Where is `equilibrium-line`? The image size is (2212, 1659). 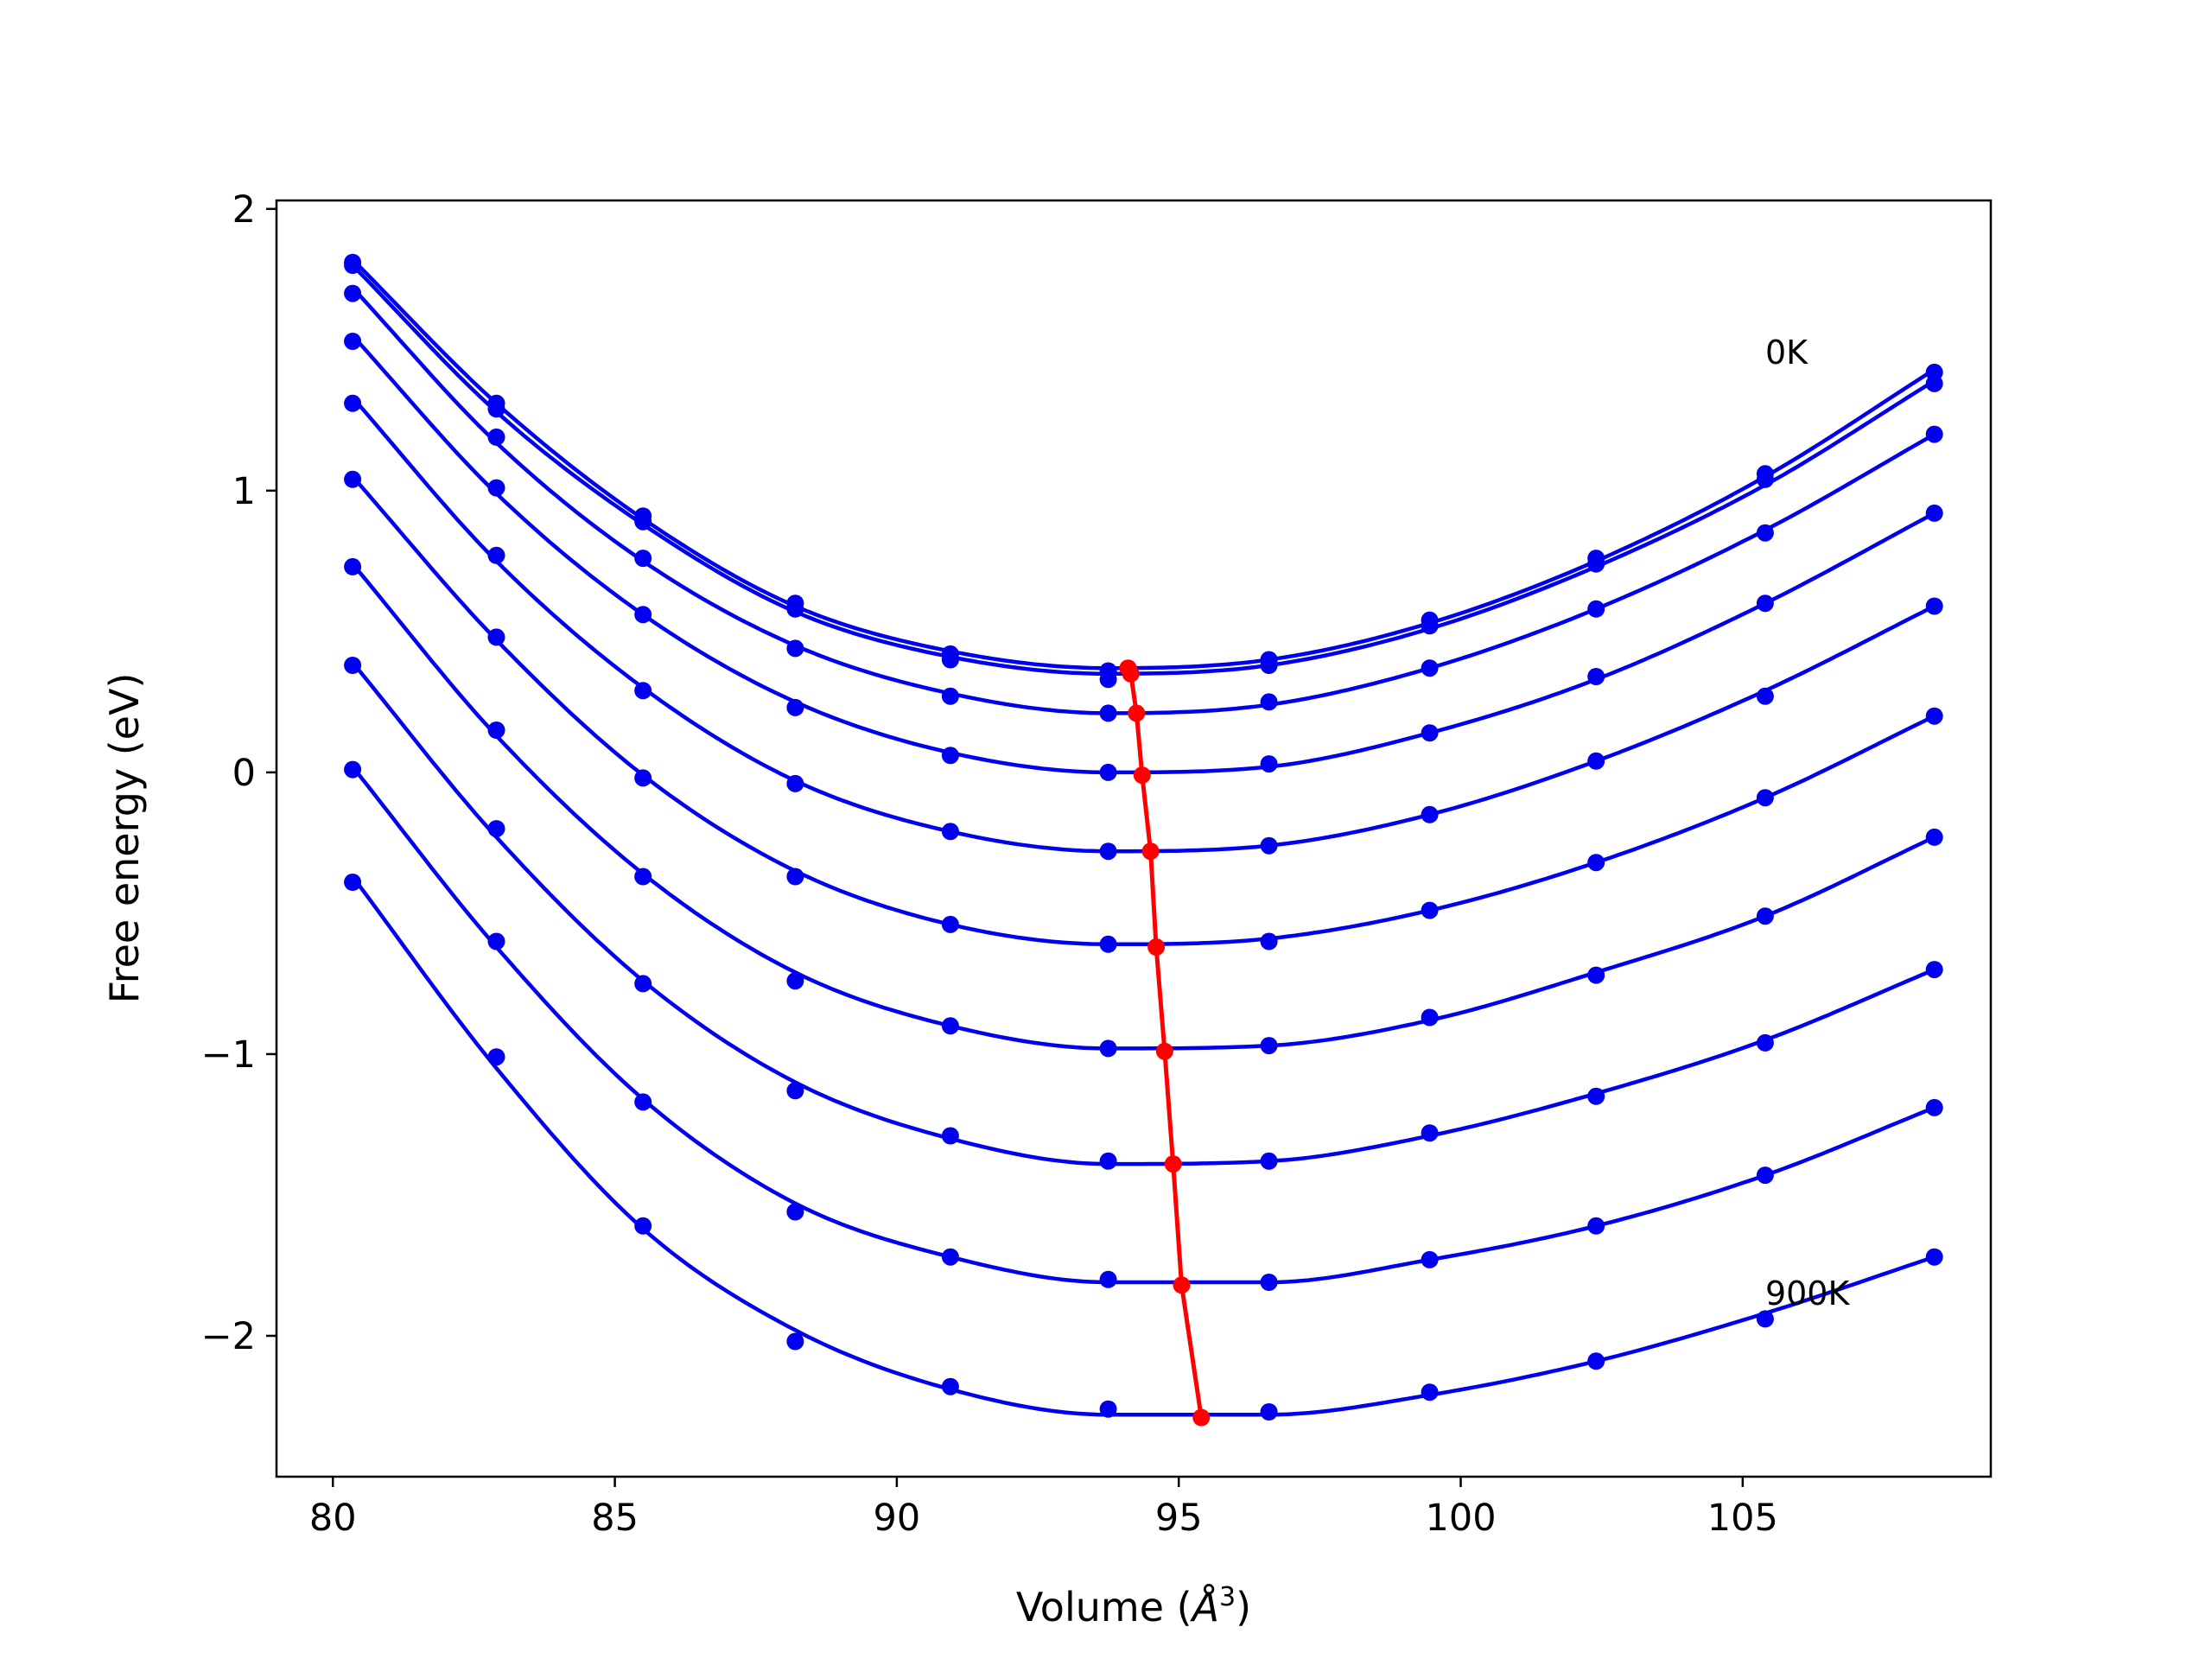 equilibrium-line is located at coordinates (1165, 1042).